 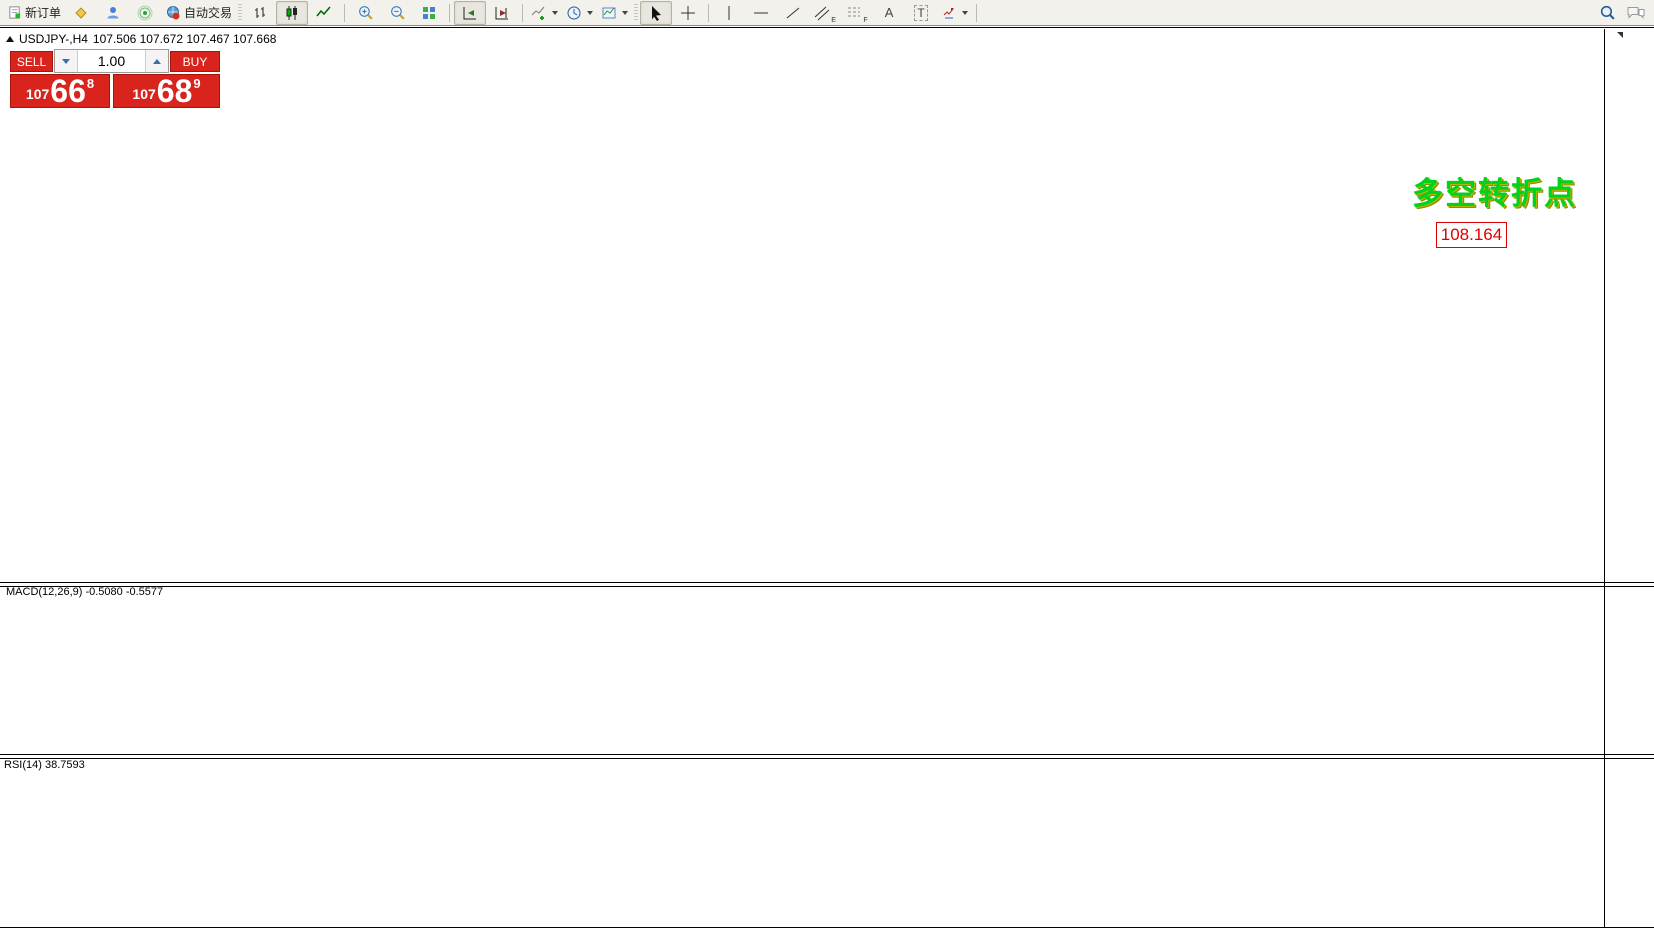 I want to click on text-tool-icon: A, so click(x=889, y=12).